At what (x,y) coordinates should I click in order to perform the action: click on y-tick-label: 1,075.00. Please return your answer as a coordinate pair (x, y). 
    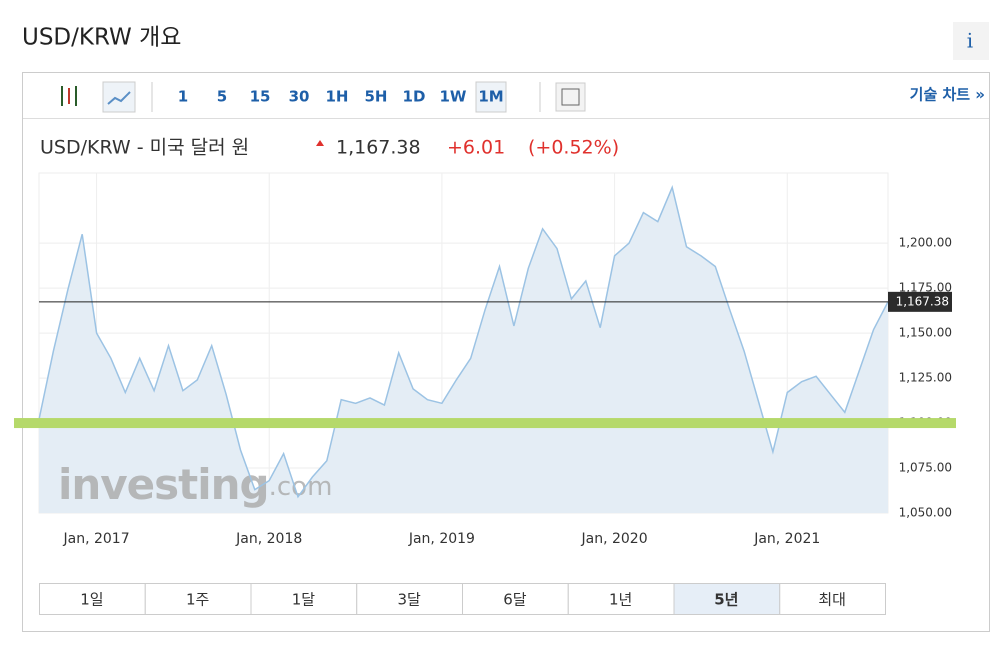
    Looking at the image, I should click on (925, 468).